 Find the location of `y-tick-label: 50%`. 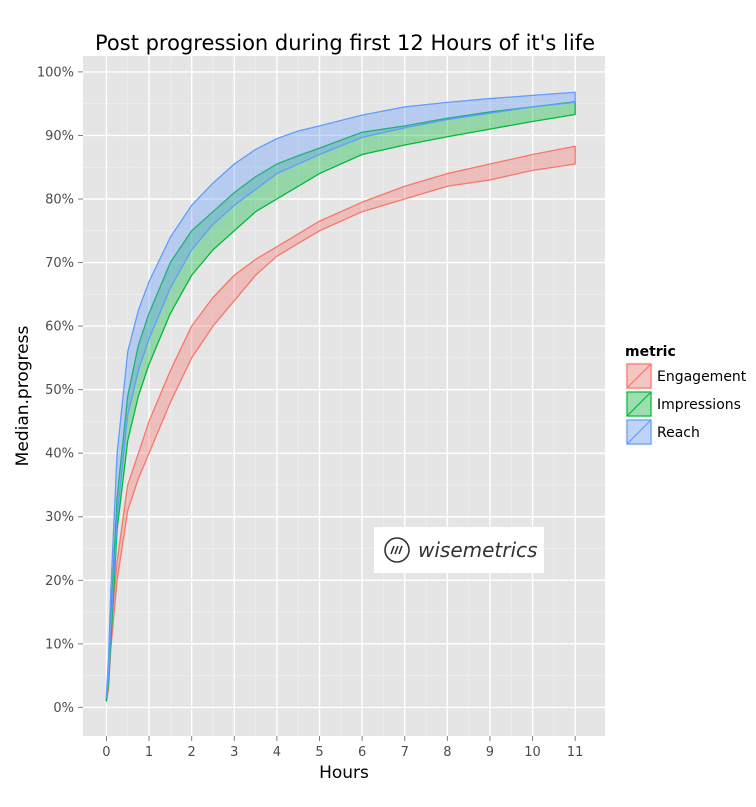

y-tick-label: 50% is located at coordinates (59, 390).